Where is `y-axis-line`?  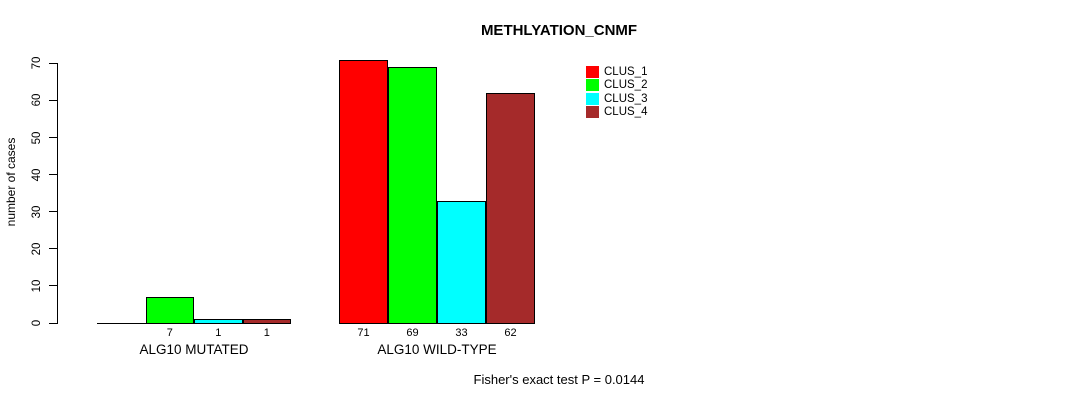
y-axis-line is located at coordinates (57, 193).